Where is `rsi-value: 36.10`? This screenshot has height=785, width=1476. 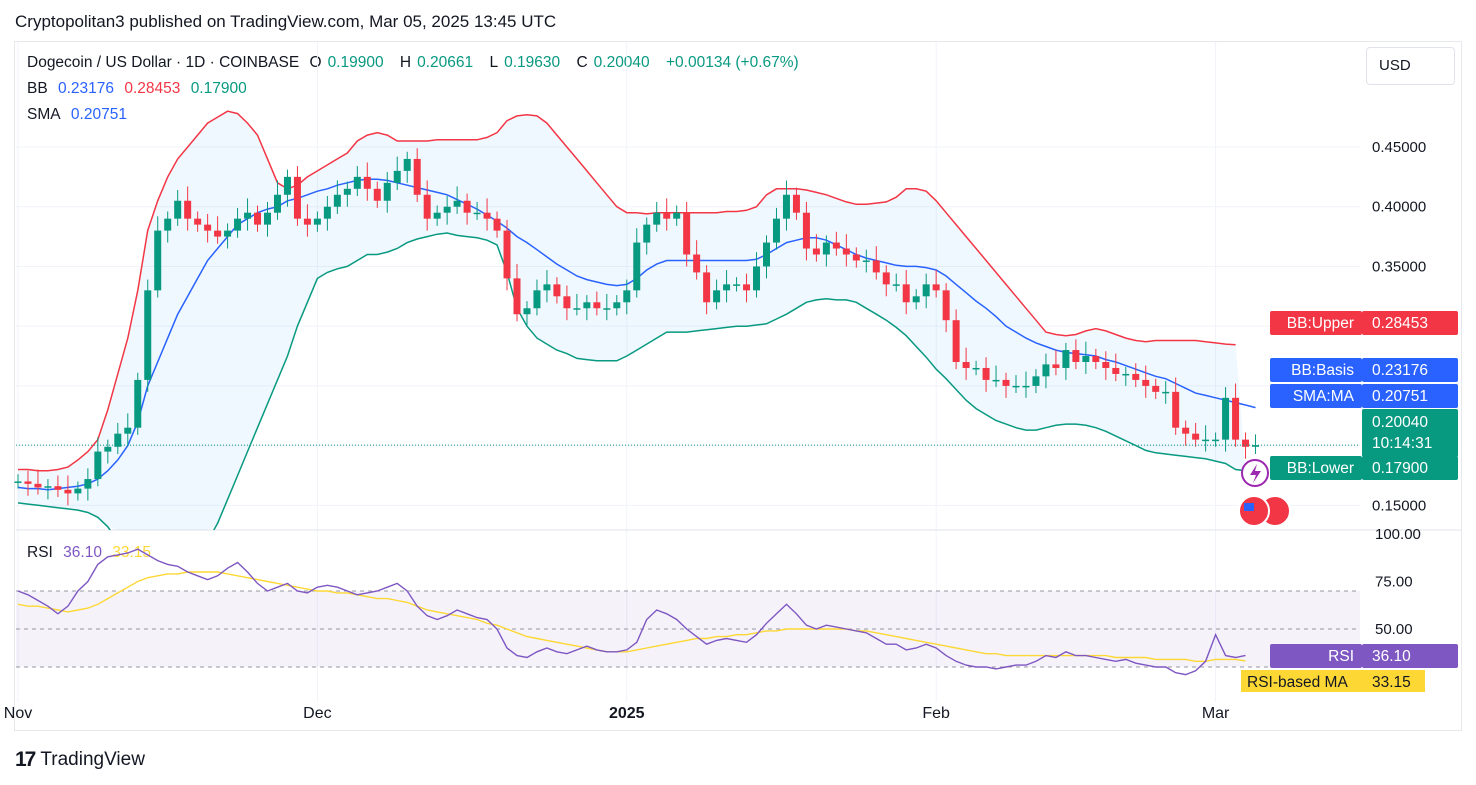
rsi-value: 36.10 is located at coordinates (82, 552).